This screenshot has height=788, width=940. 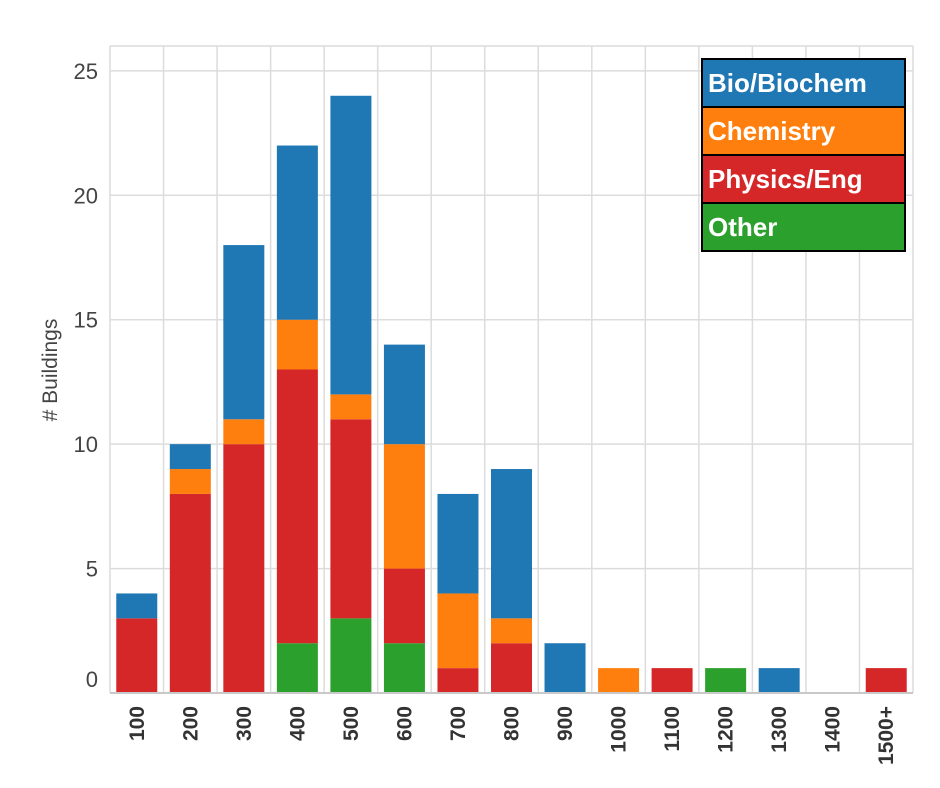 I want to click on legend-label: Chemistry, so click(x=772, y=131).